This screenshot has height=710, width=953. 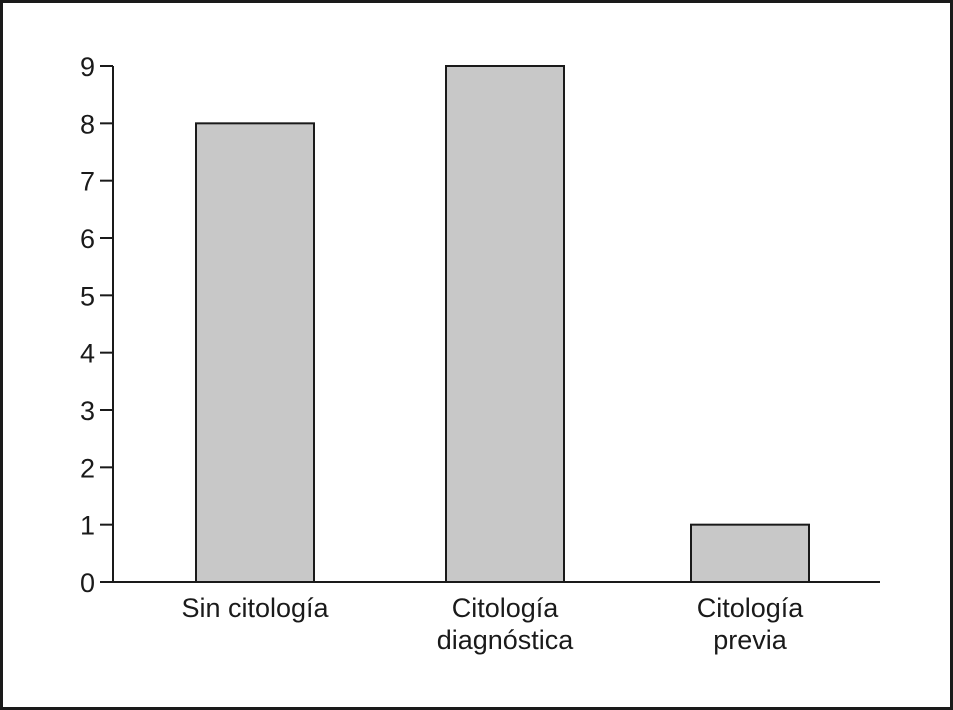 What do you see at coordinates (751, 608) in the screenshot?
I see `x-category-label-2-0: Citología` at bounding box center [751, 608].